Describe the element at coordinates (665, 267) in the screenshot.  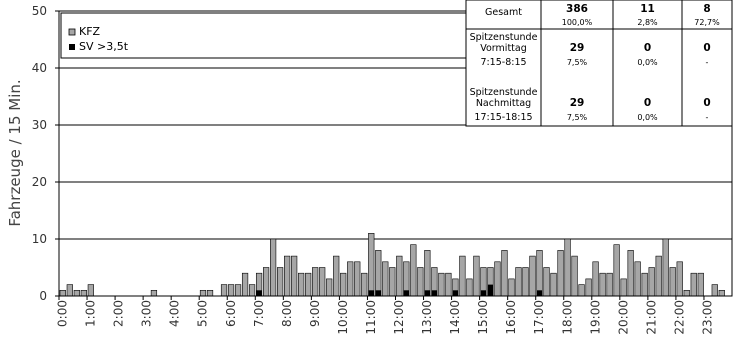
I see `bar-kfz-21:30` at that location.